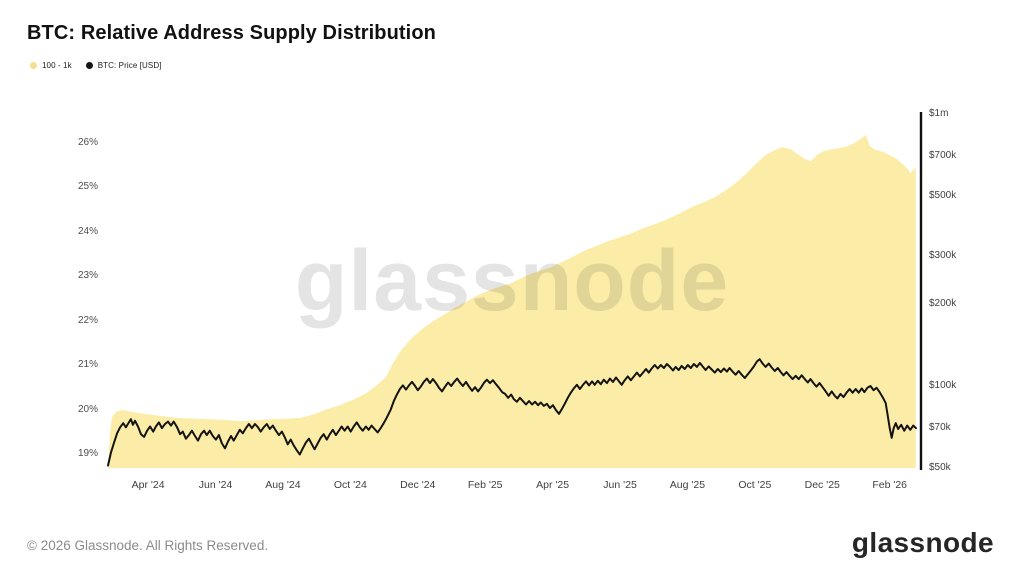  What do you see at coordinates (939, 113) in the screenshot?
I see `y-right-tick-label: $1m` at bounding box center [939, 113].